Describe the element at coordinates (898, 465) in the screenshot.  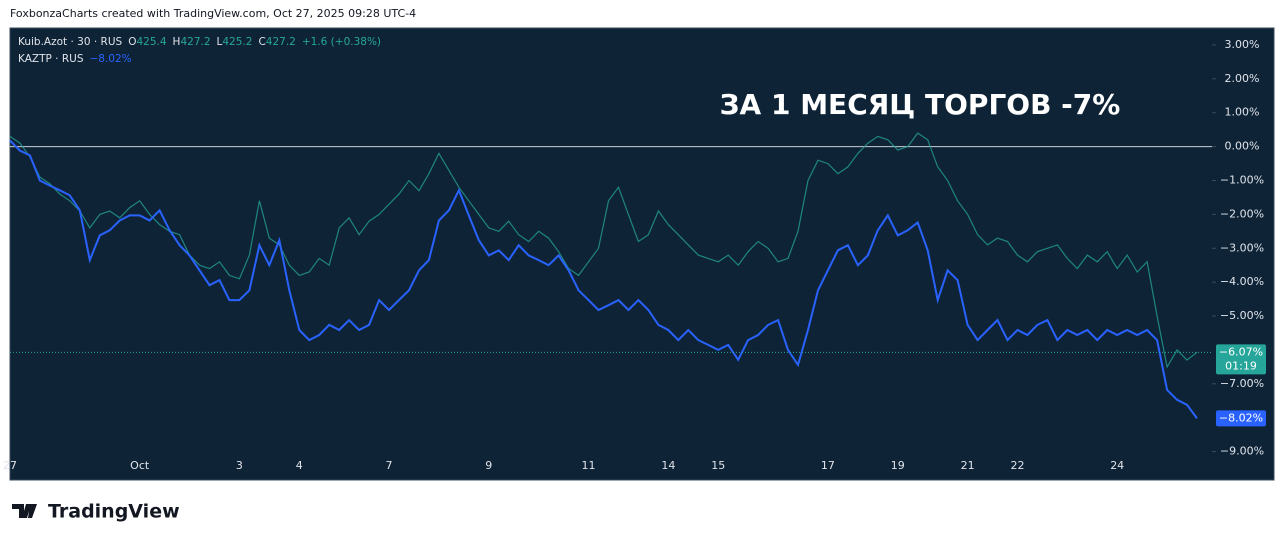
I see `x-tick-label: 19` at that location.